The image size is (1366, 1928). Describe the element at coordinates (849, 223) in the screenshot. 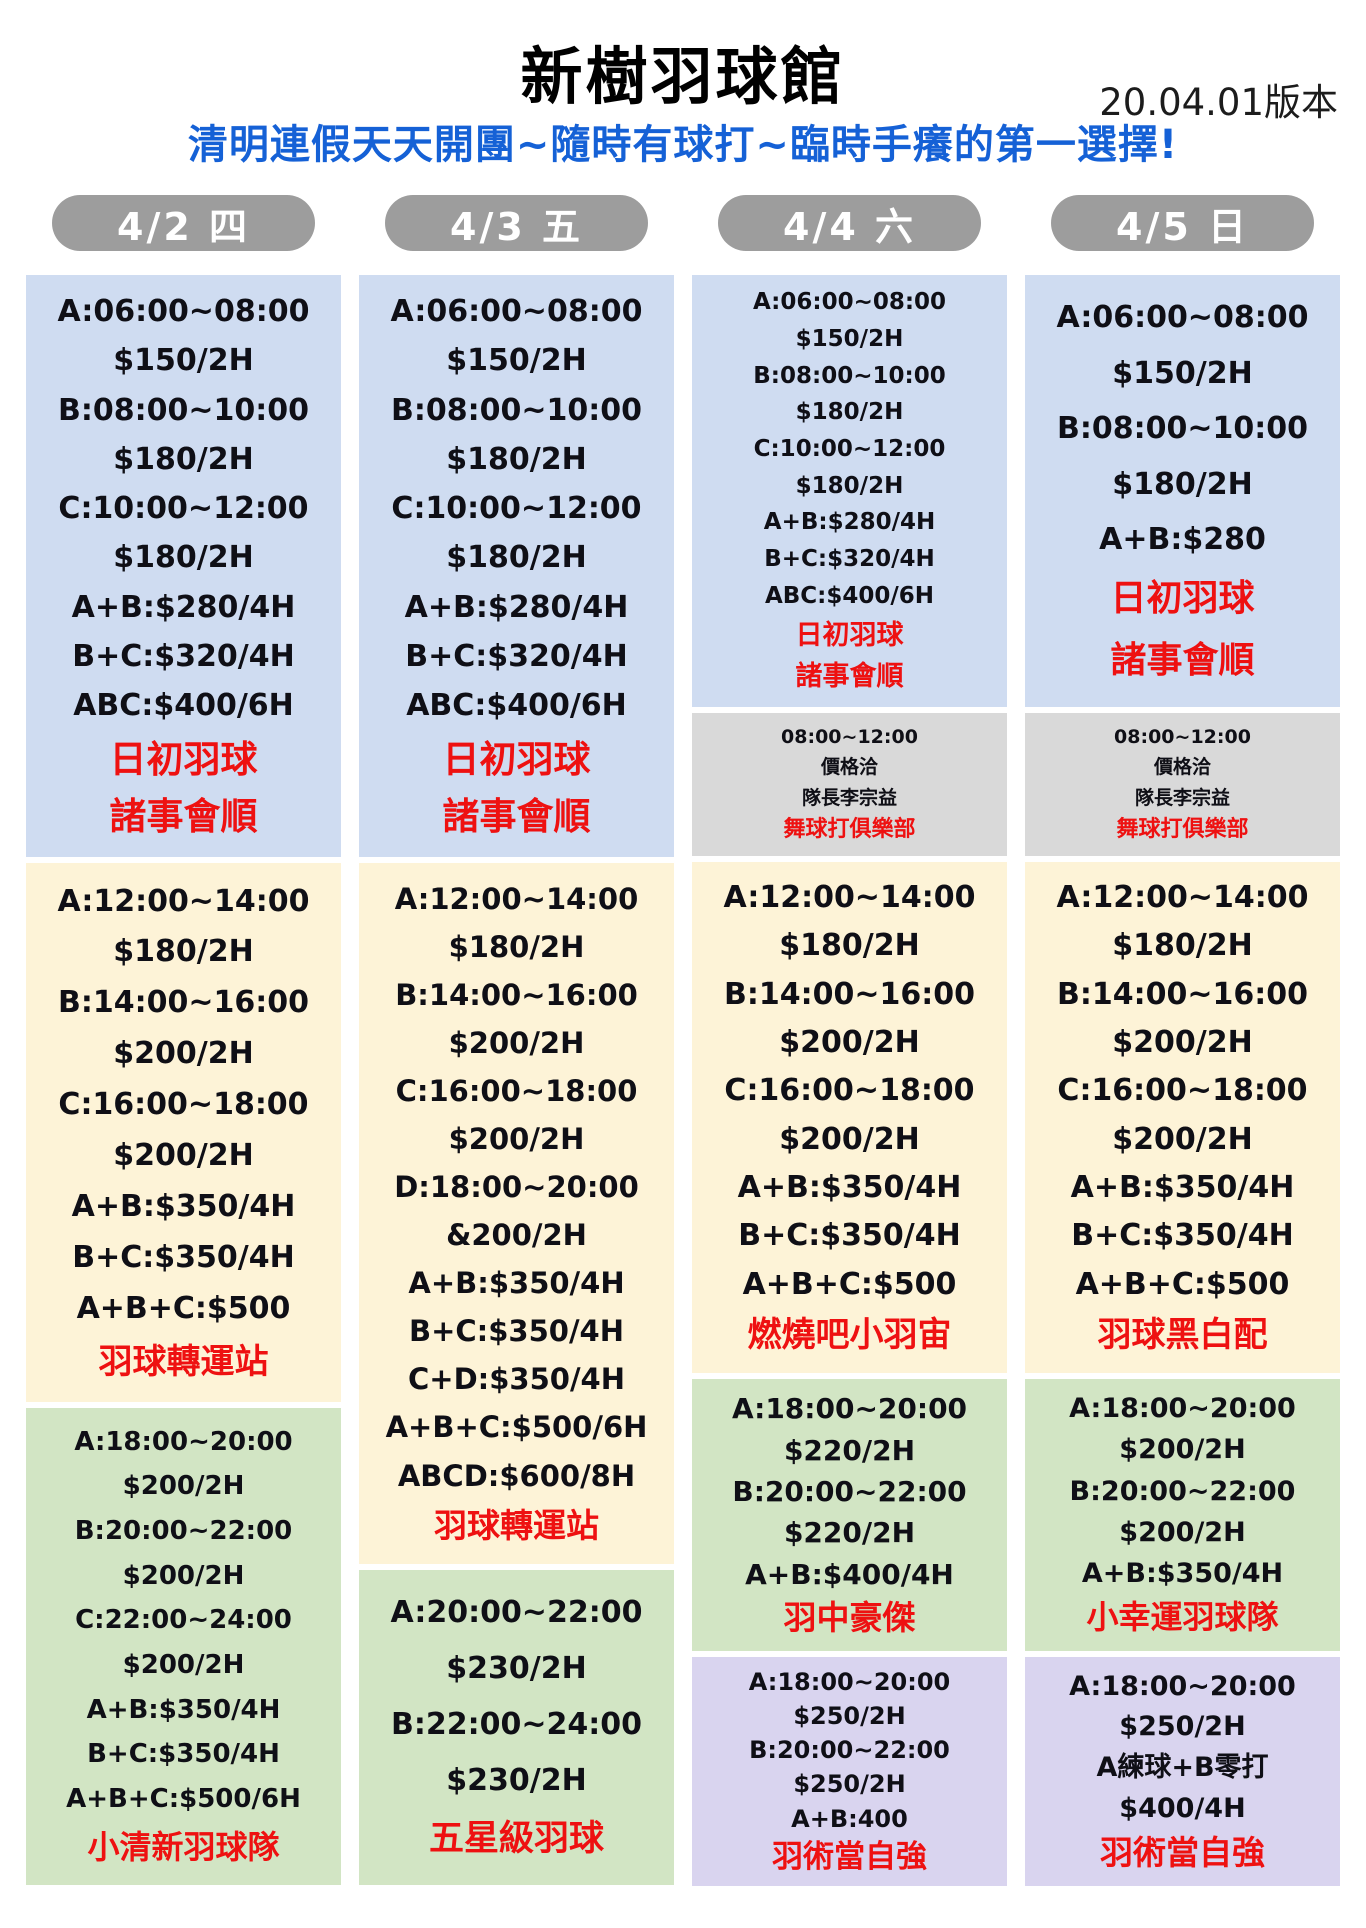

I see `date-pill: 4/4 六` at that location.